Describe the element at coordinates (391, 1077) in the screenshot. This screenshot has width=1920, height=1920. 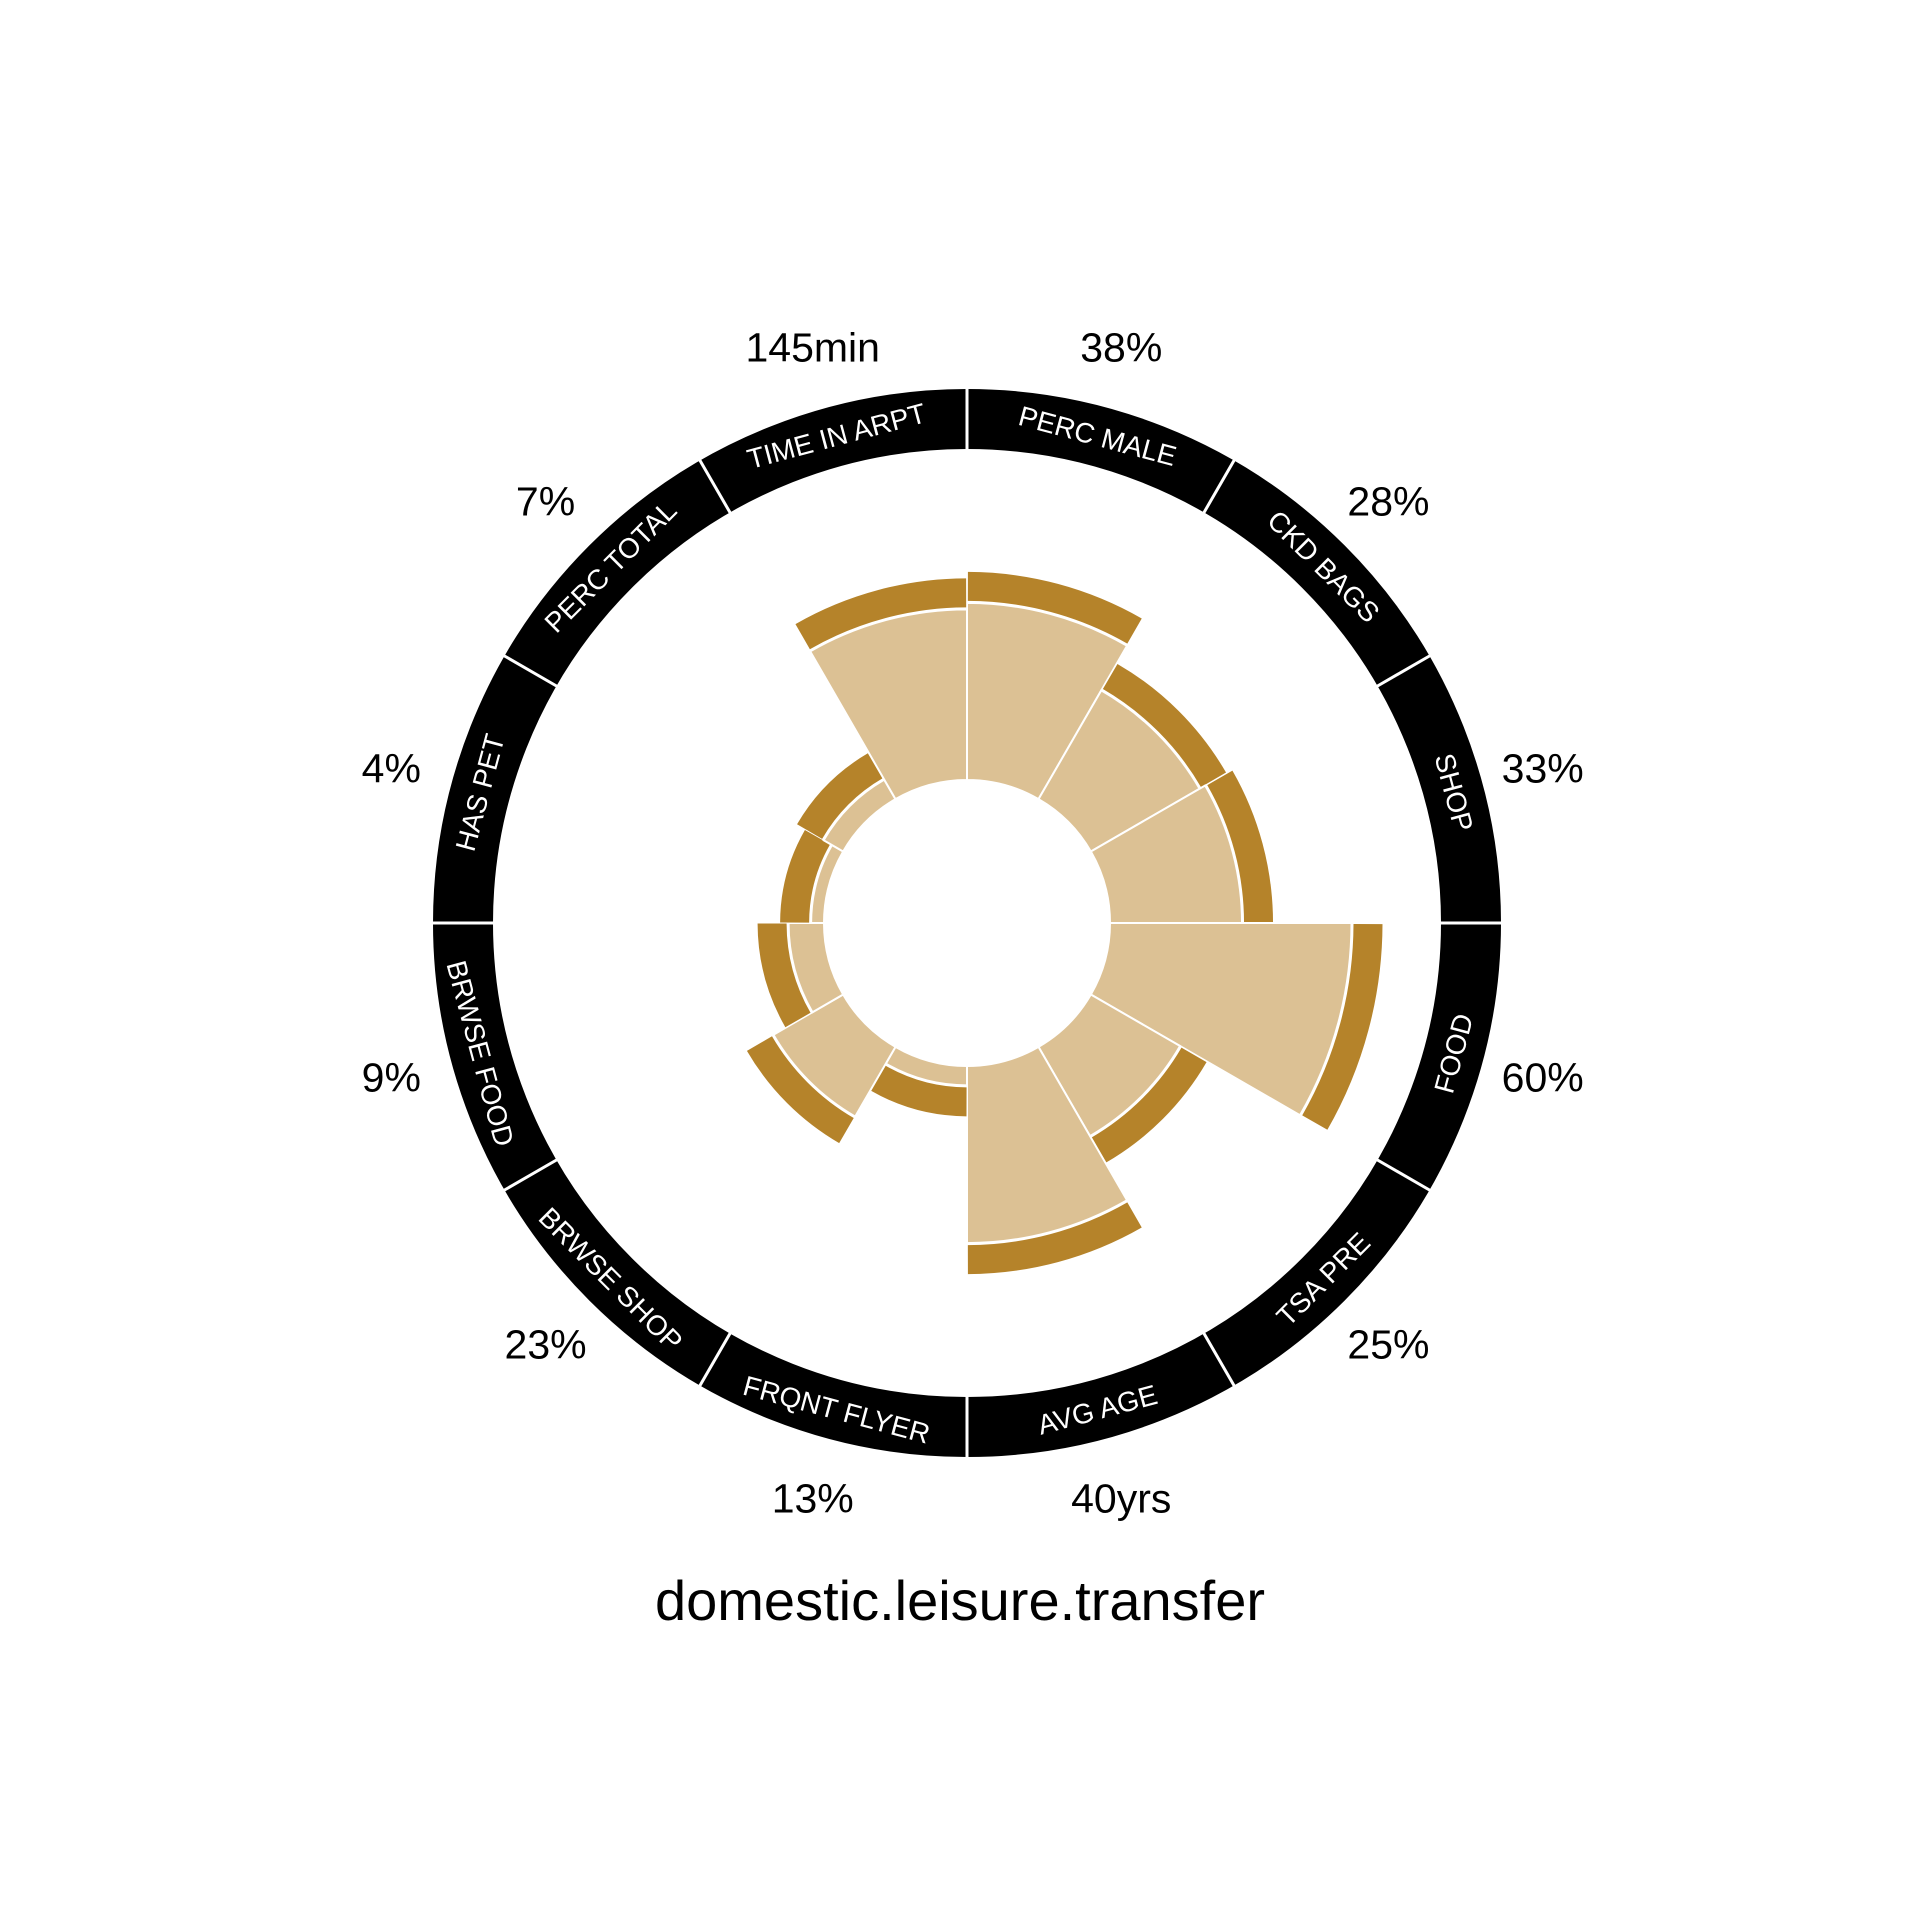
I see `value-label-brwse-food: 9%` at that location.